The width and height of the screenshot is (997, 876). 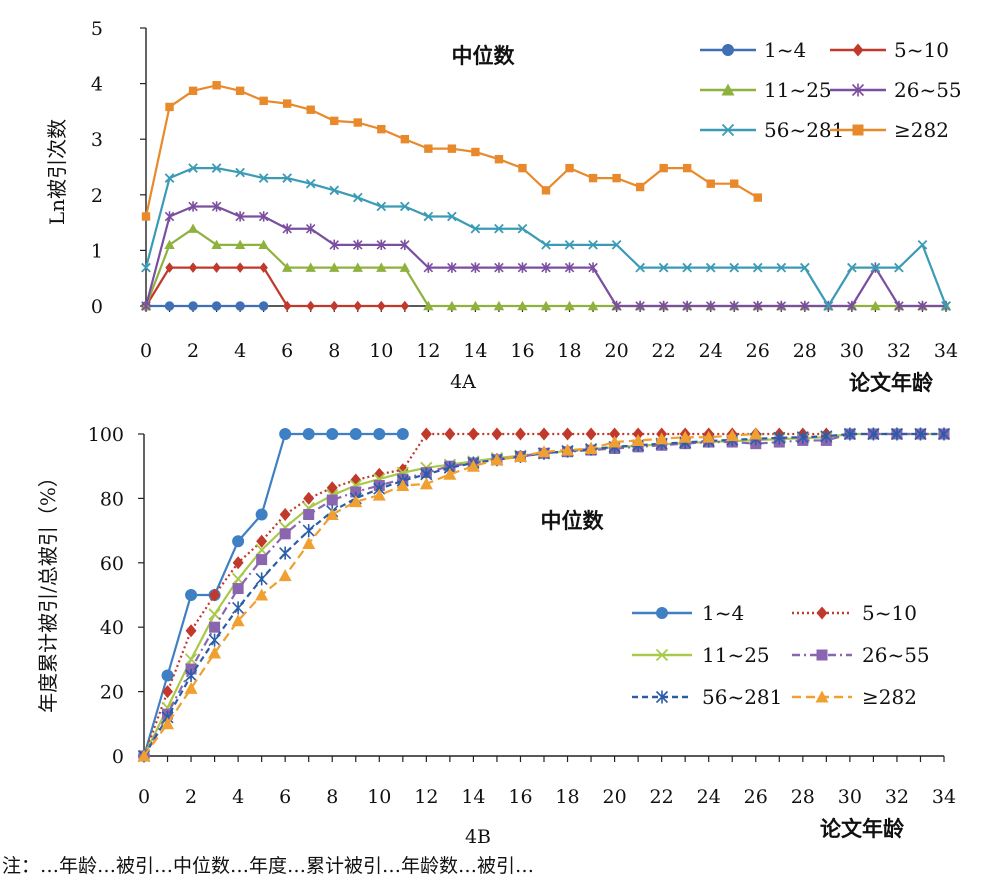 What do you see at coordinates (850, 797) in the screenshot?
I see `x-tick-label: 30` at bounding box center [850, 797].